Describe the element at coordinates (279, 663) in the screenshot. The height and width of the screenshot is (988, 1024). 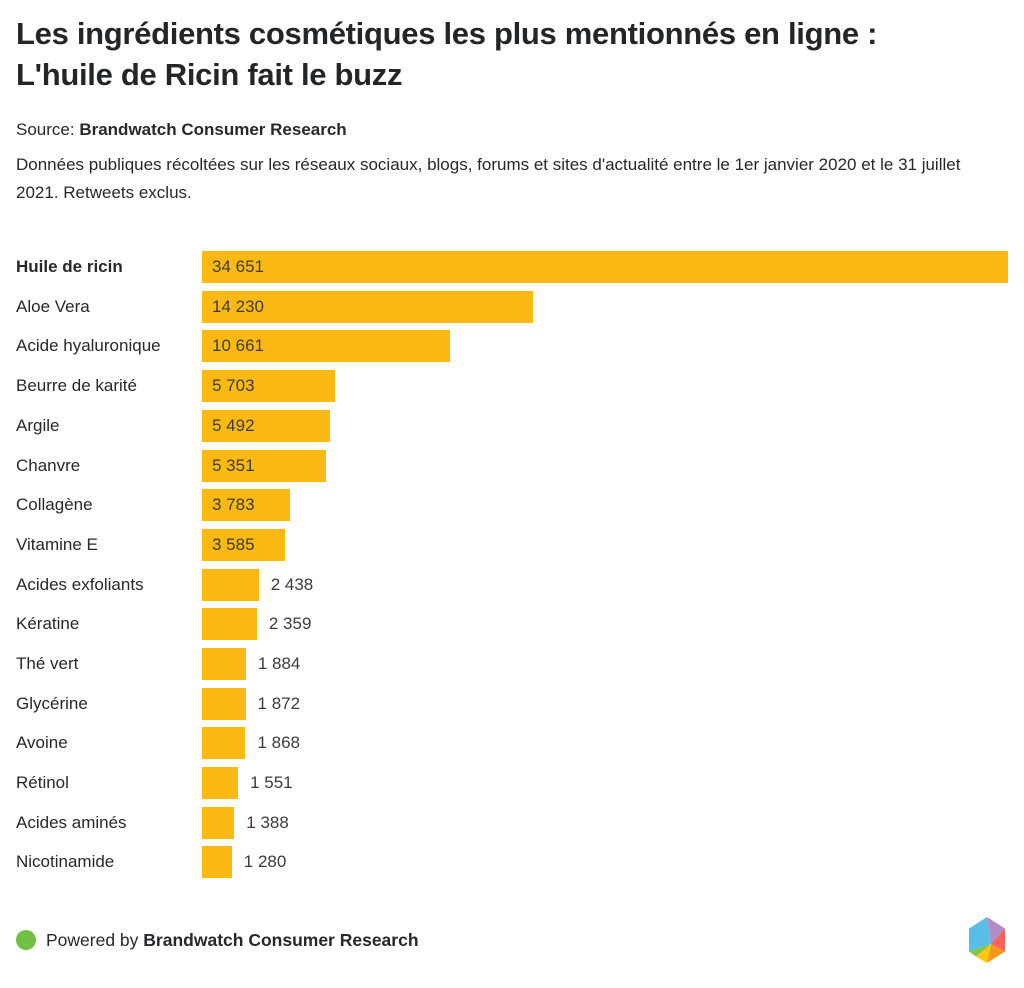
I see `value-label: 1 884` at that location.